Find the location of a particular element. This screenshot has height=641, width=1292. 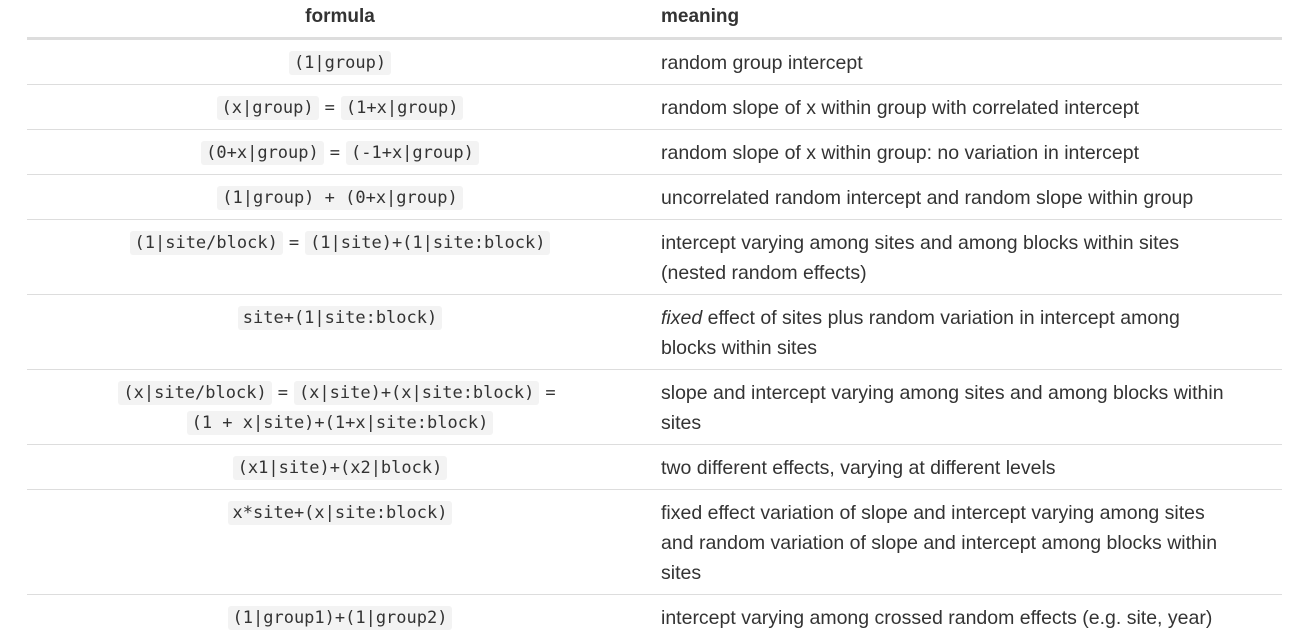

formula-code: (1|group1)+(1|group2) is located at coordinates (340, 618).